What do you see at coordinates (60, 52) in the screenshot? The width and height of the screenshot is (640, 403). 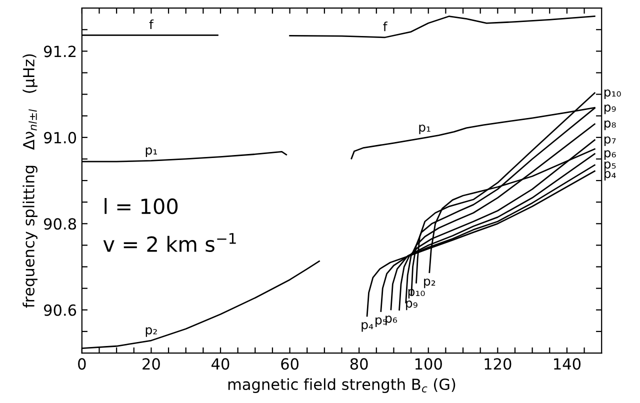 I see `y-tick-label: 91.2` at bounding box center [60, 52].